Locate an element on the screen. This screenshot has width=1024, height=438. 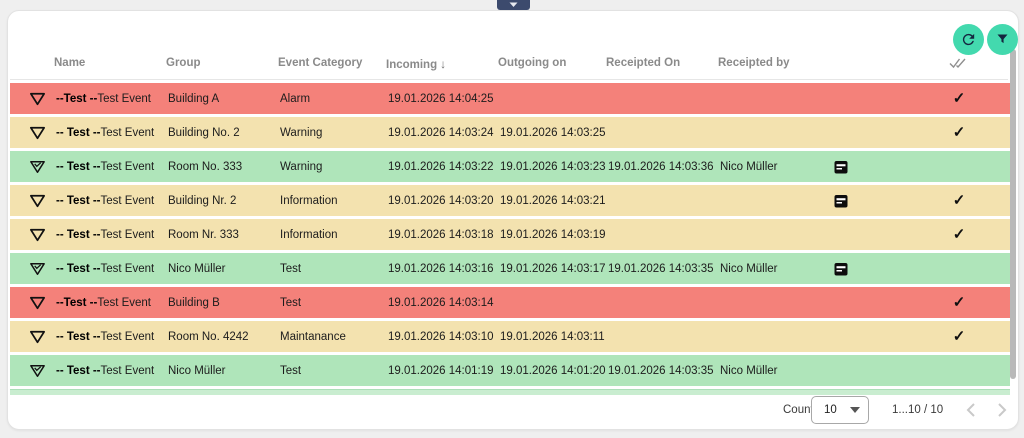
scrollbar-track is located at coordinates (1013, 216).